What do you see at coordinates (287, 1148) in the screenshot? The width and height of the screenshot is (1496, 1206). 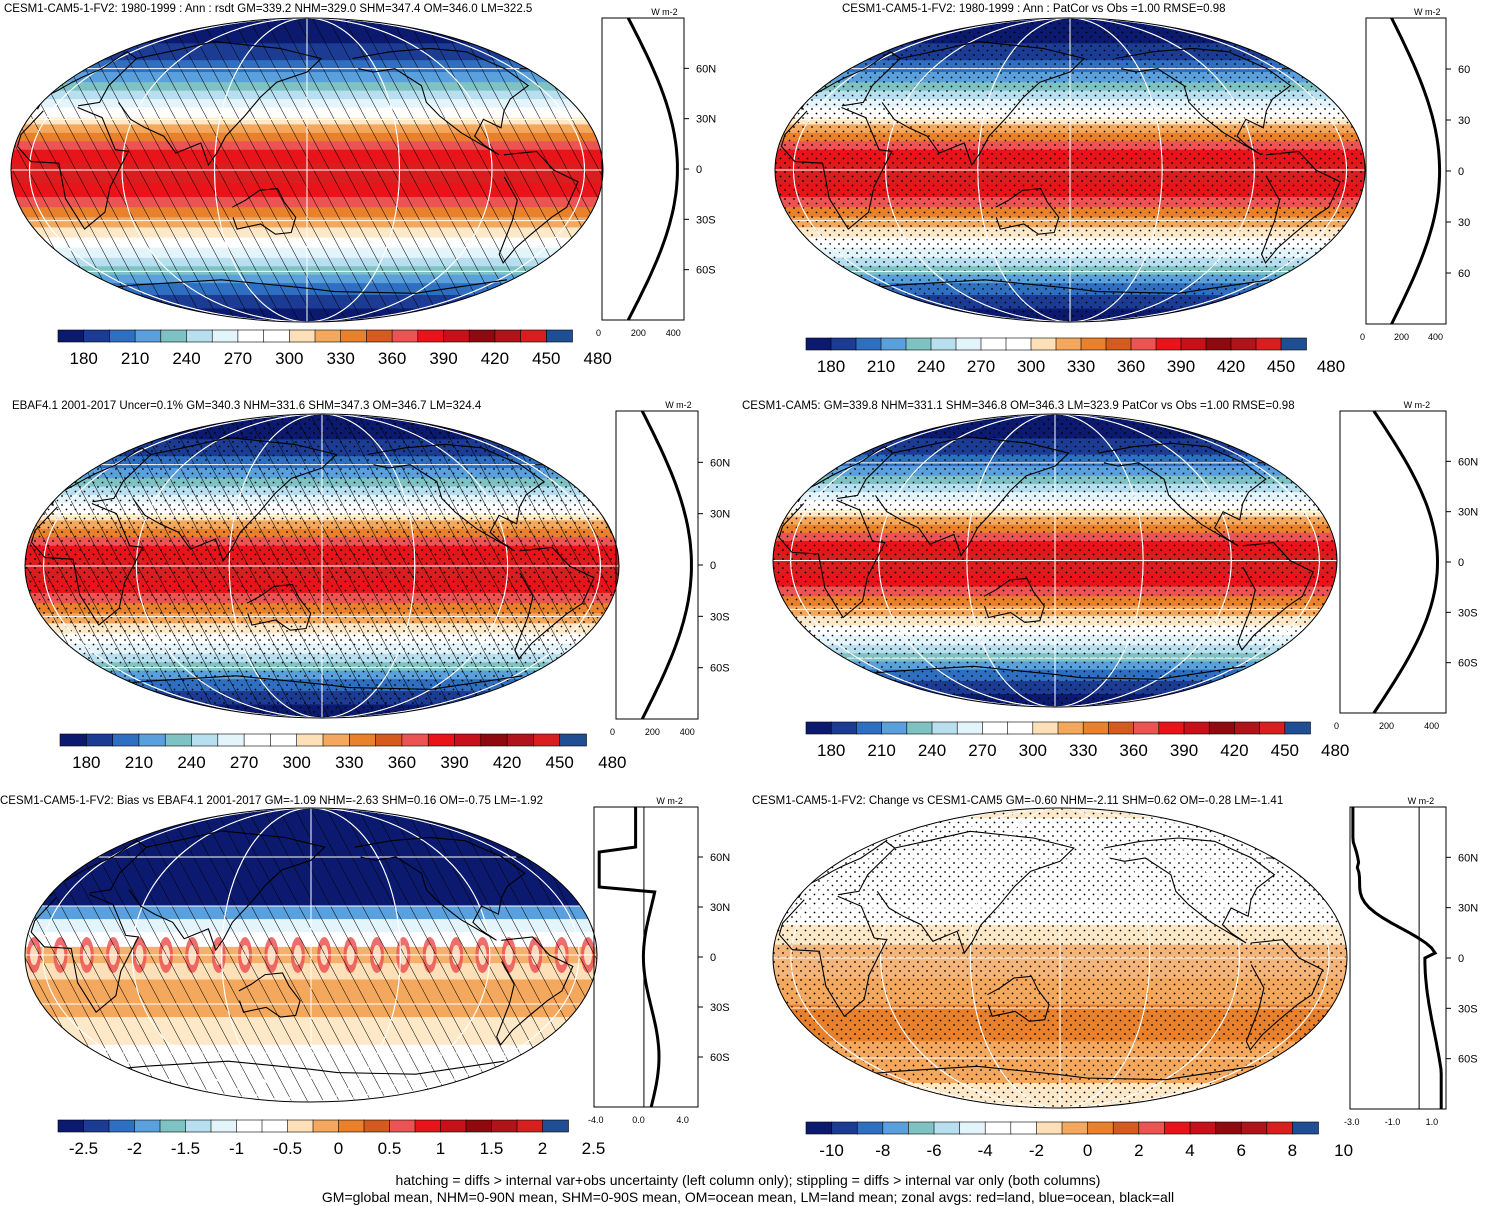 I see `colorbar-tick-label: -0.5` at bounding box center [287, 1148].